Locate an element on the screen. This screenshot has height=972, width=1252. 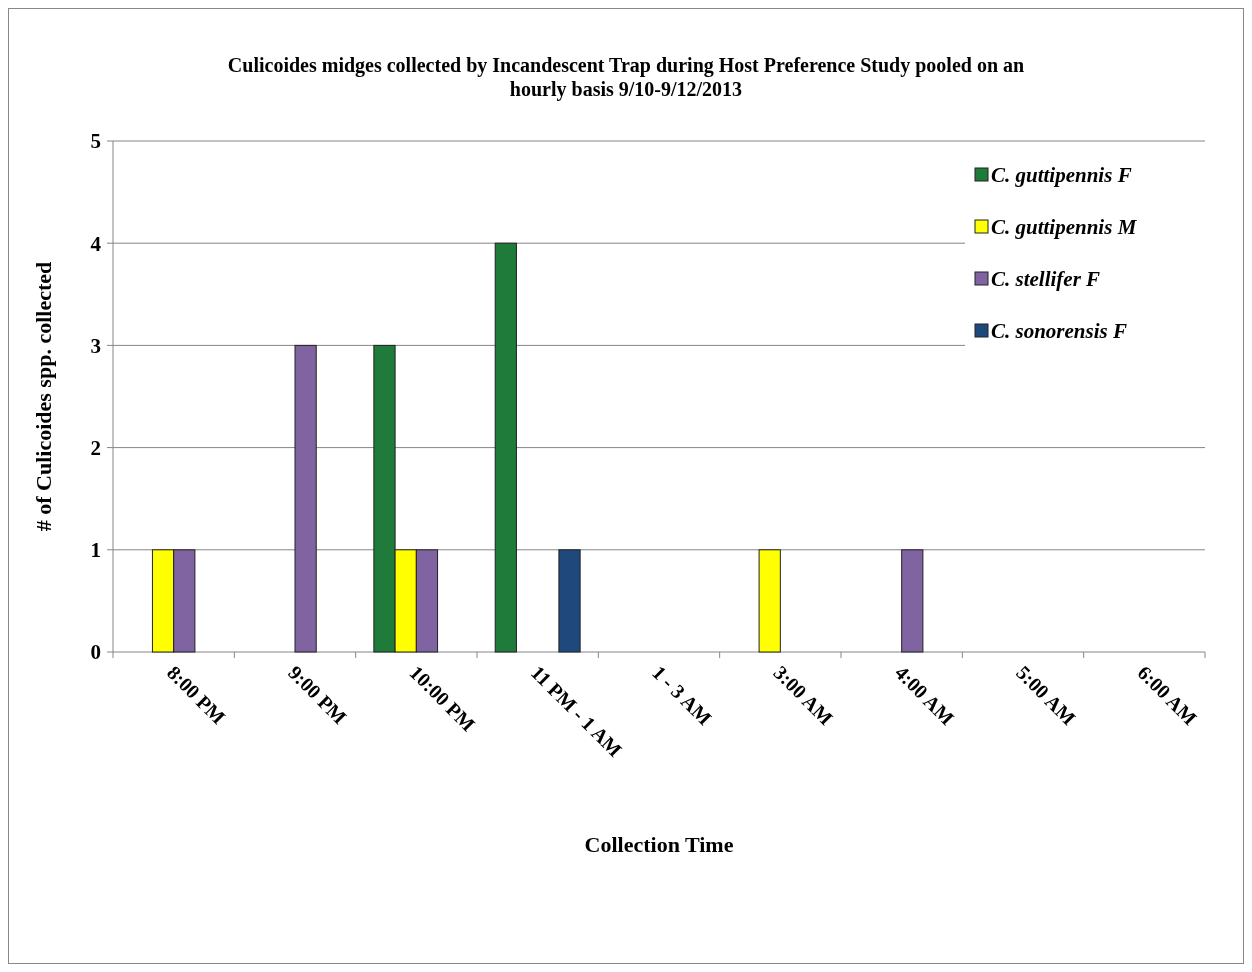
x-tick-label: 9:00 PM is located at coordinates (318, 695).